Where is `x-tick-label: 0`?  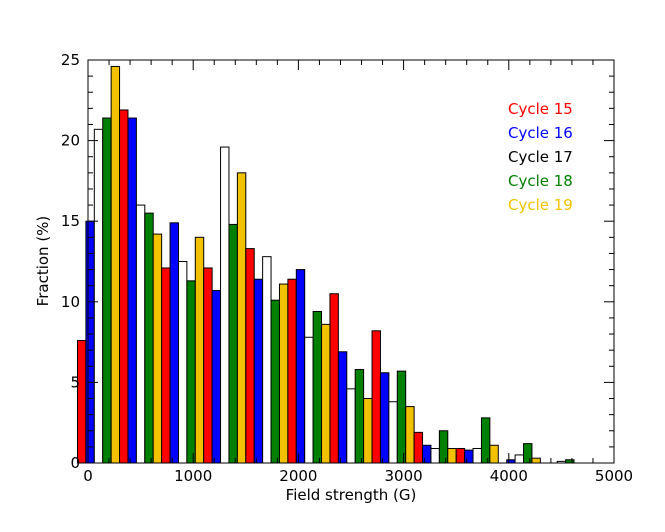
x-tick-label: 0 is located at coordinates (88, 476).